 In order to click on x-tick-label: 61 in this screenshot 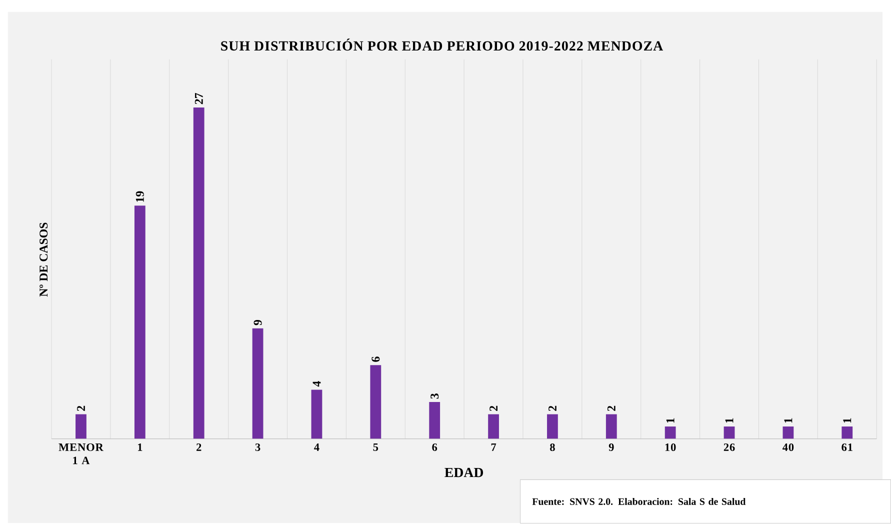, I will do `click(847, 448)`.